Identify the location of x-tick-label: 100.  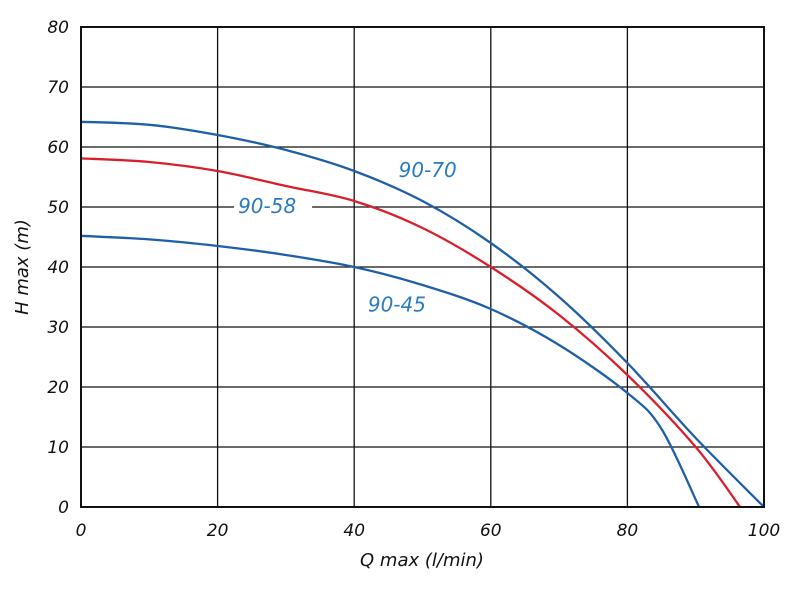
(764, 531).